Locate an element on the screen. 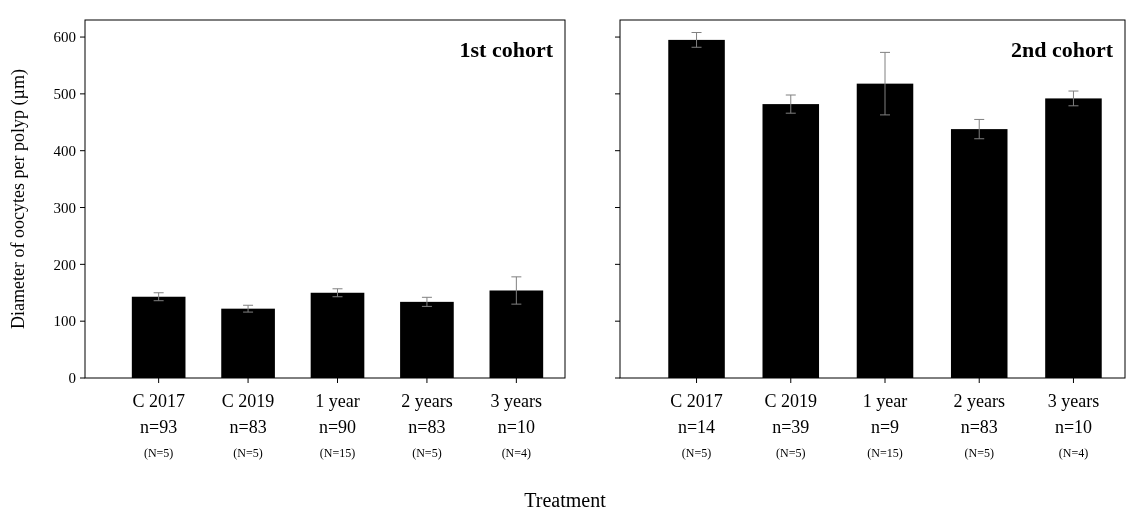  x-axis-title: Treatment is located at coordinates (565, 500).